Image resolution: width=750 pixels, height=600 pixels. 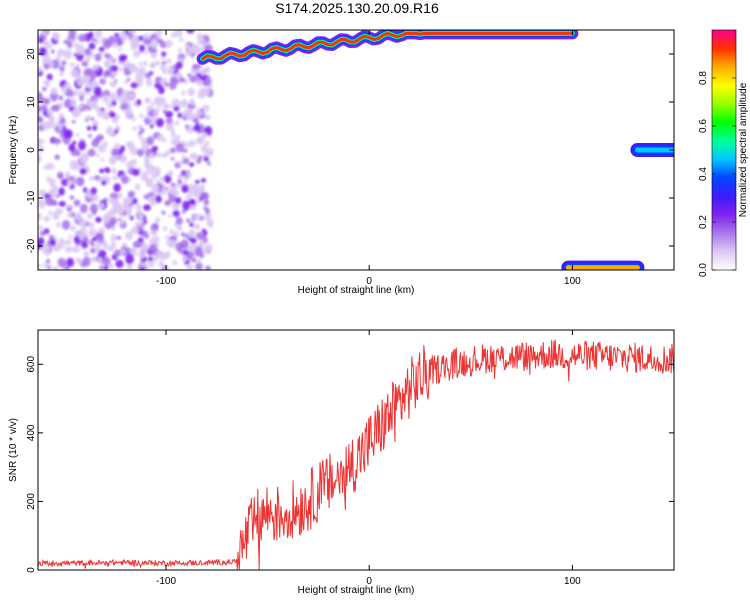 I want to click on spectrogram-ridge, so click(x=387, y=47).